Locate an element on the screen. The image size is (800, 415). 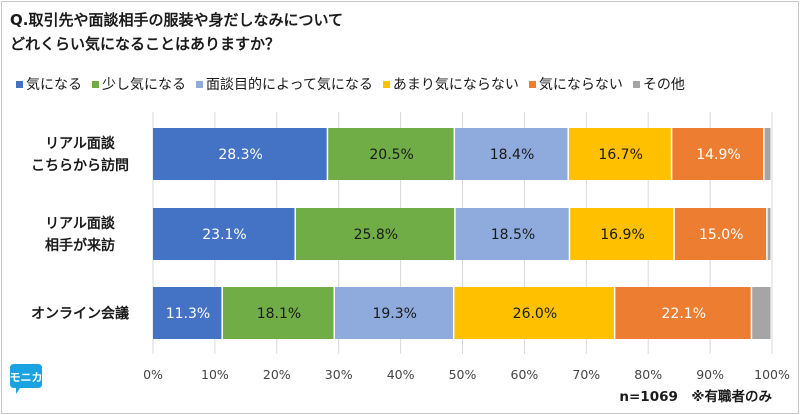
legend-label: 気になる is located at coordinates (54, 85).